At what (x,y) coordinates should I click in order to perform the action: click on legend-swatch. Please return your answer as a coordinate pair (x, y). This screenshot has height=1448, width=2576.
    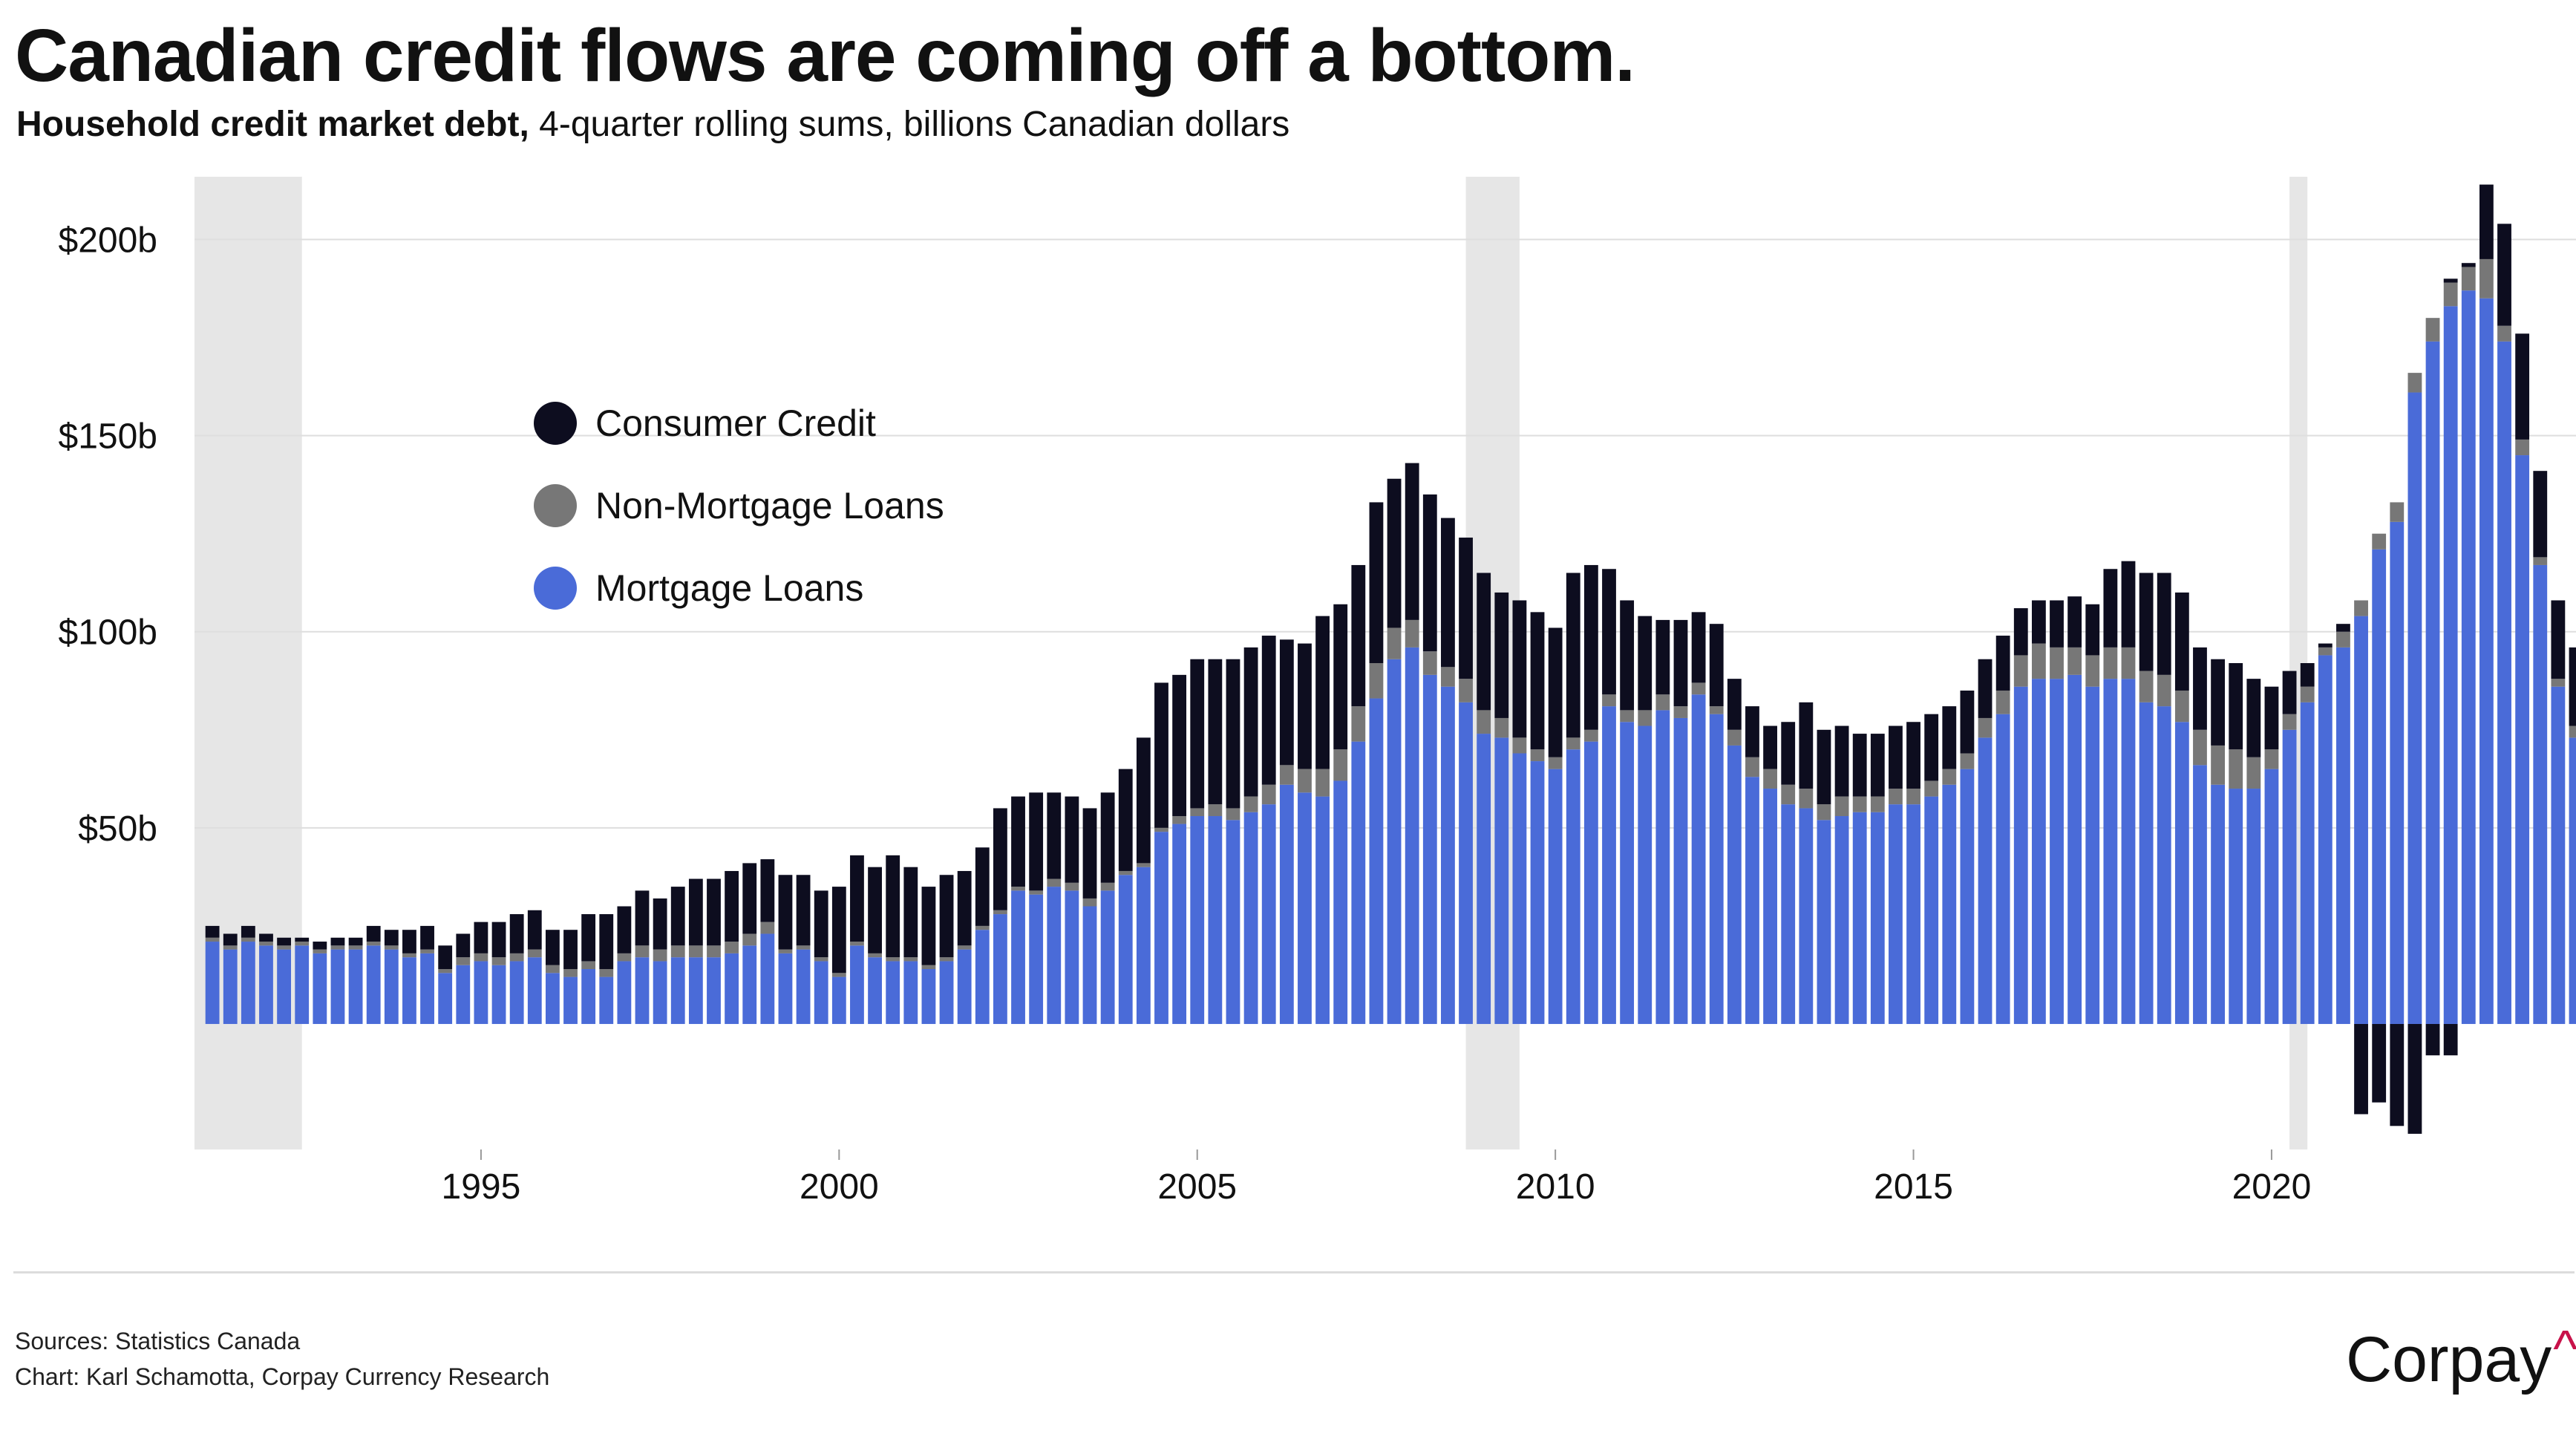
    Looking at the image, I should click on (555, 505).